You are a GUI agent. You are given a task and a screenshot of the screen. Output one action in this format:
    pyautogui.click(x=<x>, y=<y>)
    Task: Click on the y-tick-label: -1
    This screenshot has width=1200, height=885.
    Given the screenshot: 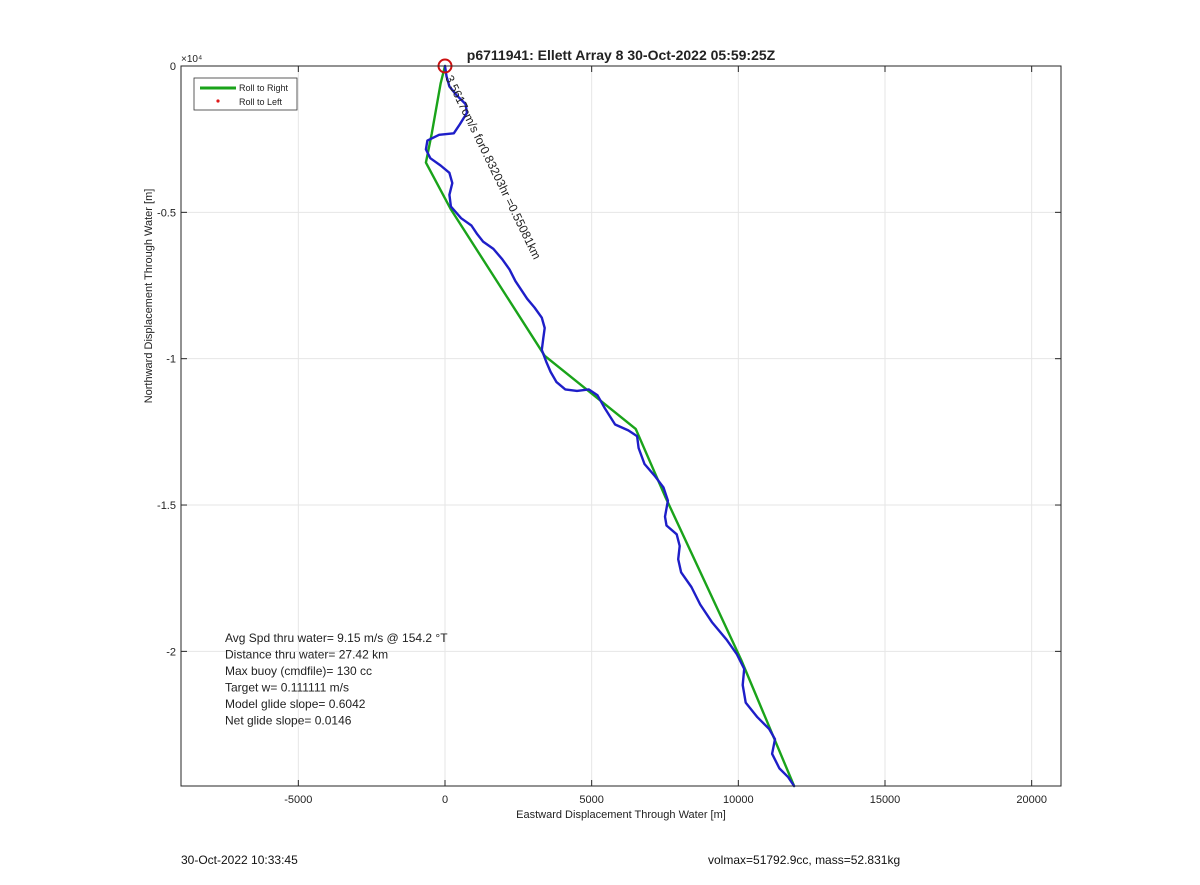 What is the action you would take?
    pyautogui.click(x=171, y=360)
    